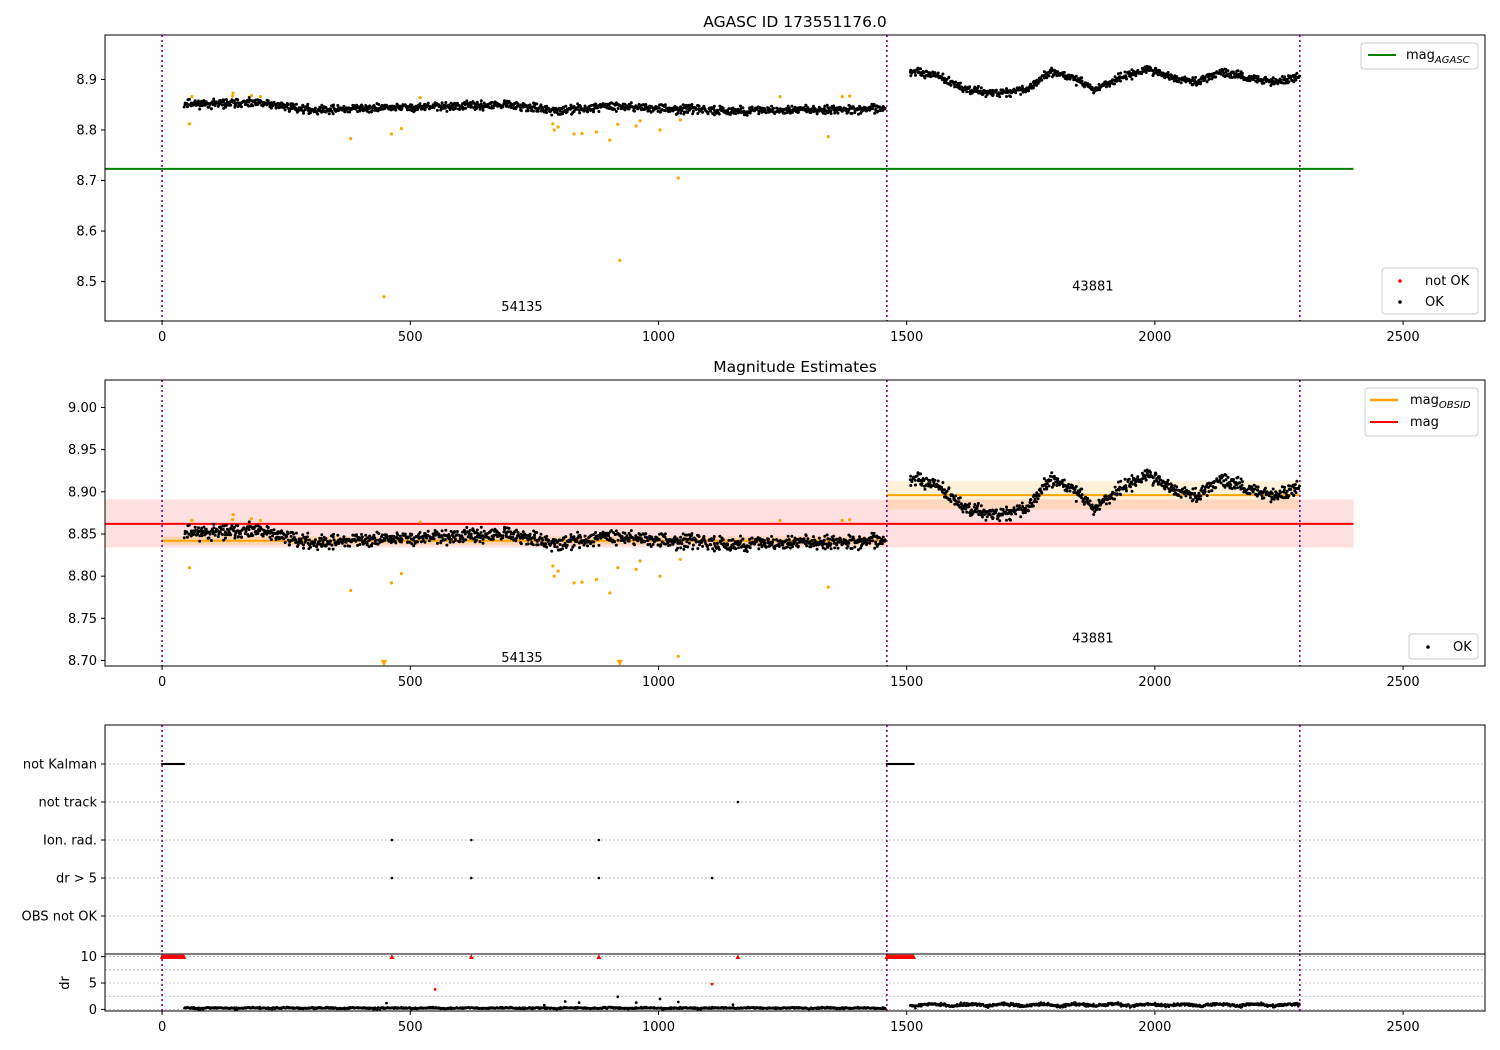 This screenshot has width=1500, height=1050. What do you see at coordinates (76, 879) in the screenshot?
I see `flag-category-label: dr > 5` at bounding box center [76, 879].